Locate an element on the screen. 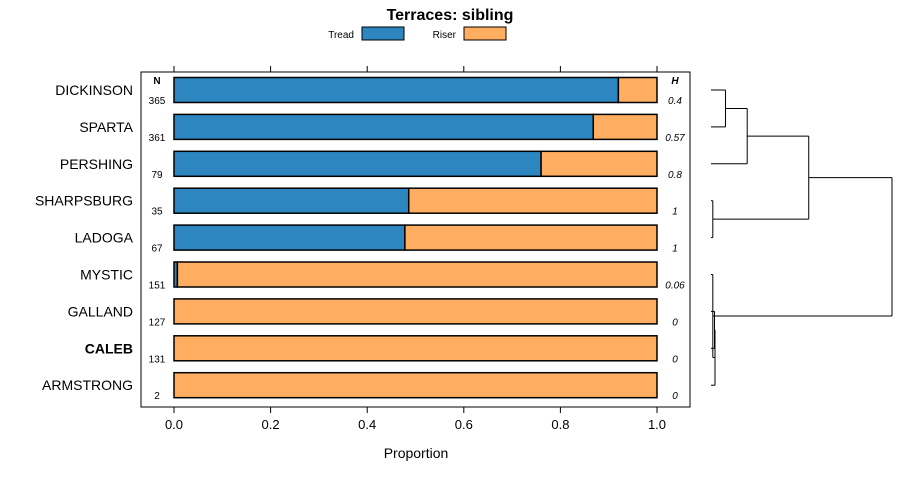 This screenshot has width=900, height=480. h-value: 0.06 is located at coordinates (675, 286).